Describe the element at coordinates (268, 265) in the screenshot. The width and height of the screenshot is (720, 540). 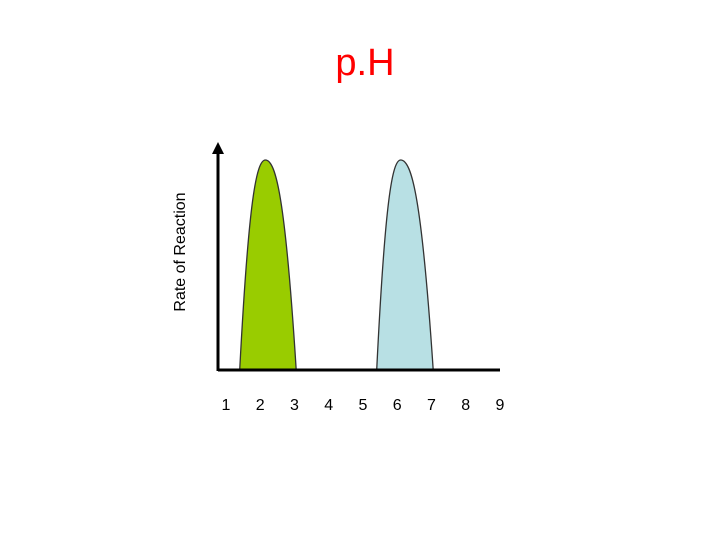
I see `series-1-area` at that location.